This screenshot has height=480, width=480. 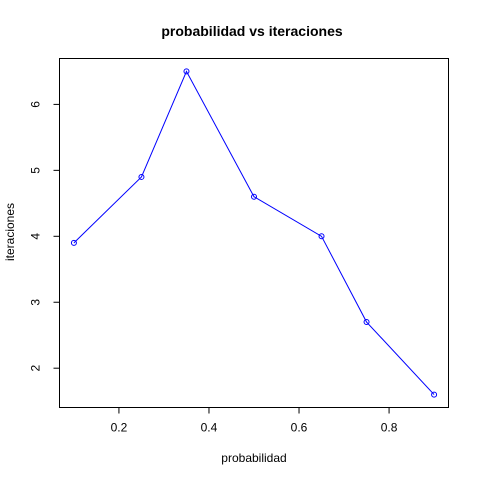 What do you see at coordinates (209, 428) in the screenshot?
I see `x-tick-label-1: 0.4` at bounding box center [209, 428].